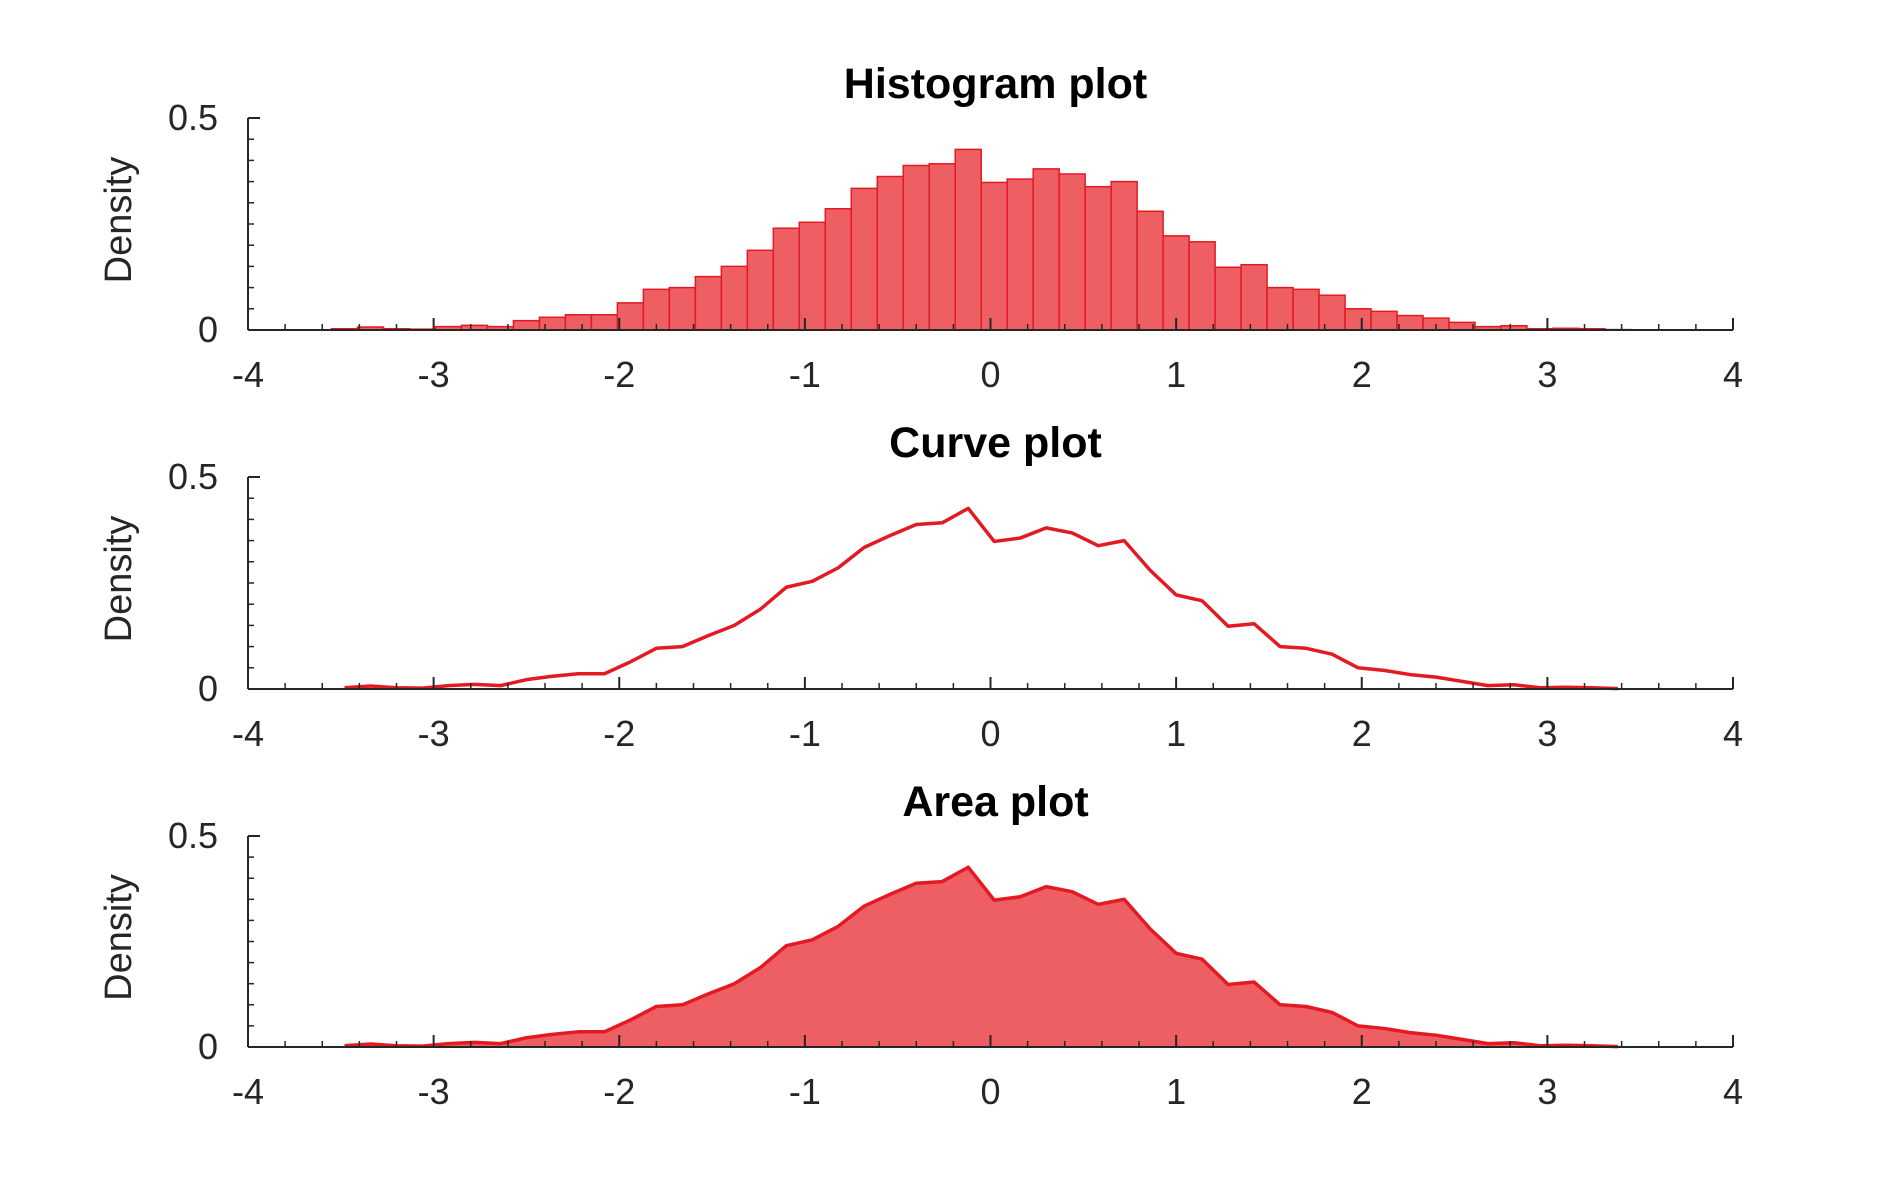 This screenshot has height=1186, width=1890. What do you see at coordinates (981, 957) in the screenshot?
I see `area-fill` at bounding box center [981, 957].